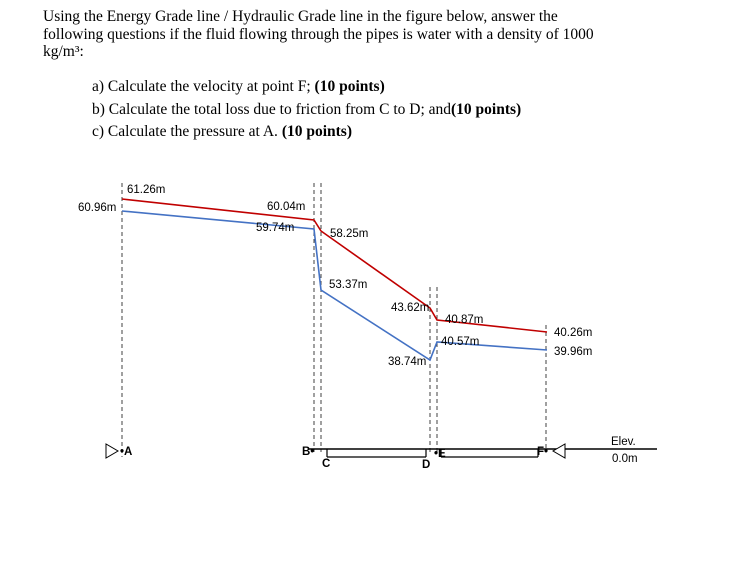 This screenshot has height=561, width=732. What do you see at coordinates (348, 285) in the screenshot?
I see `hgl-label-c: 53.37m` at bounding box center [348, 285].